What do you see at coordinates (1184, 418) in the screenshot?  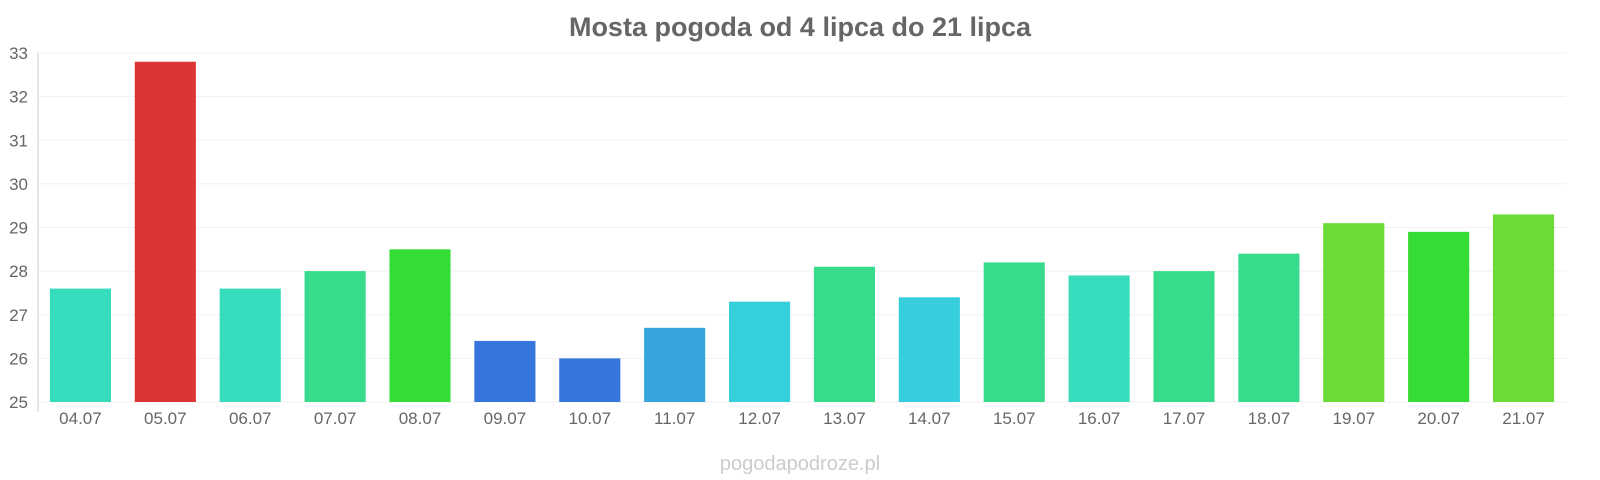 I see `x-tick-label: 17.07` at bounding box center [1184, 418].